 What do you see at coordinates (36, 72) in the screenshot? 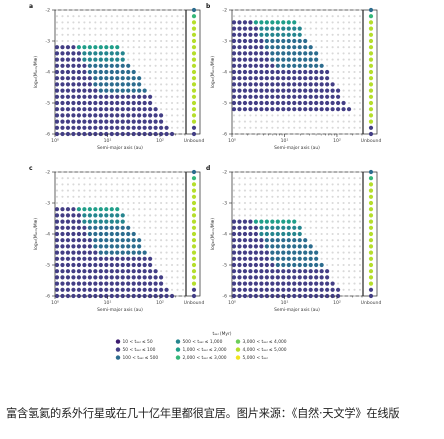
I see `y-axis-label: log₁₀(Mₐₜₘ/M⊕)` at bounding box center [36, 72].